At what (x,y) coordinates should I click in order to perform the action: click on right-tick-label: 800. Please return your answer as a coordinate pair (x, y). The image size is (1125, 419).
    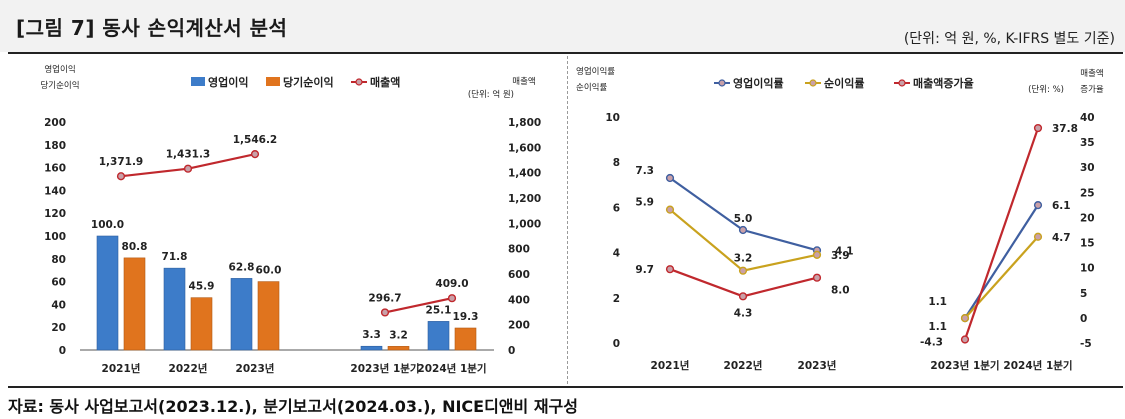
    Looking at the image, I should click on (519, 250).